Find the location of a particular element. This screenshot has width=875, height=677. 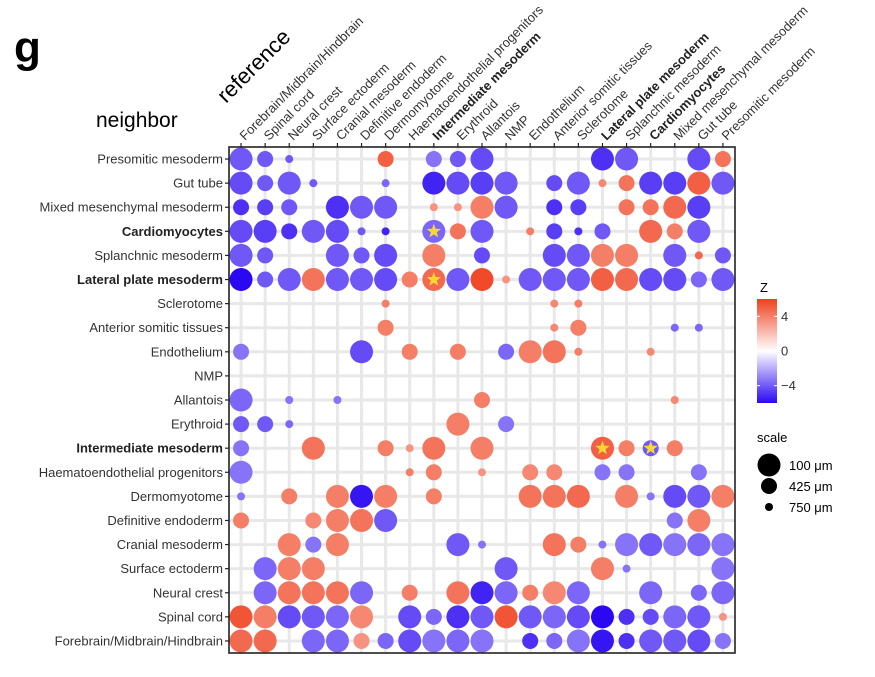

y-tick-label: Haematoendothelial progenitors is located at coordinates (131, 472).